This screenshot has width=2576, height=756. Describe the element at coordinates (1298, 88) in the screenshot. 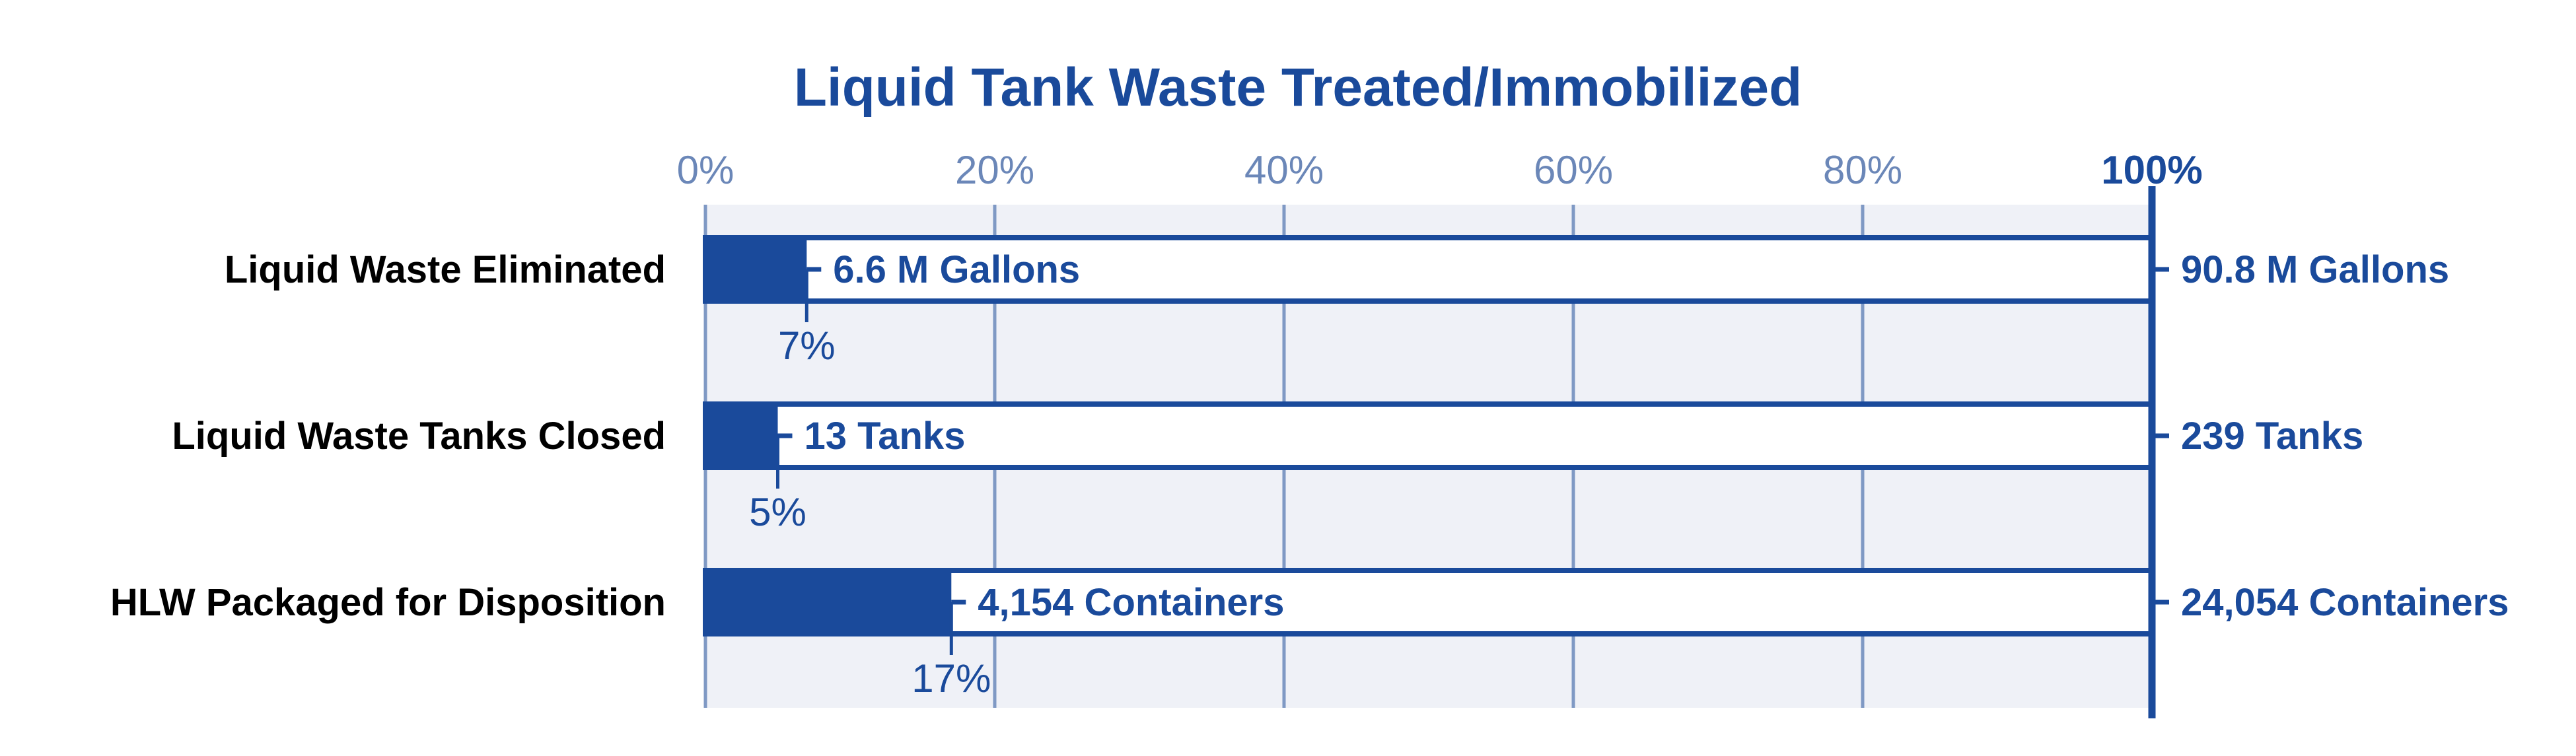

I see `chart-title: Liquid Tank Waste Treated/Immobilized` at that location.